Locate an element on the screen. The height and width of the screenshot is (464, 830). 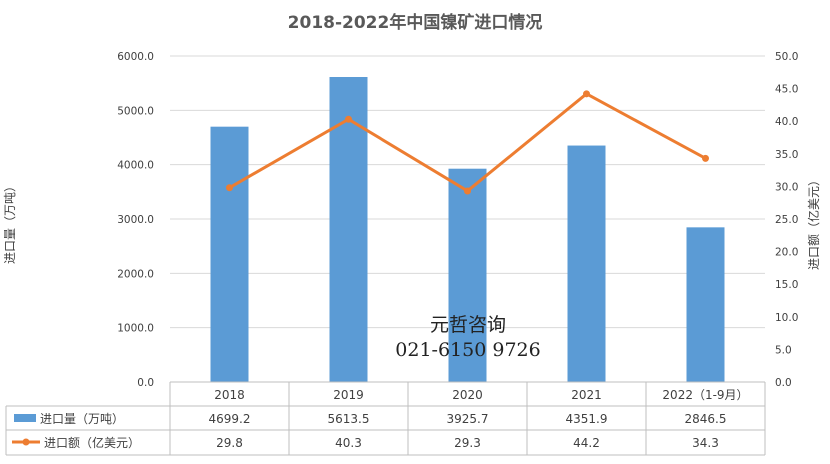
y2-tick-label: 0.0 is located at coordinates (783, 383).